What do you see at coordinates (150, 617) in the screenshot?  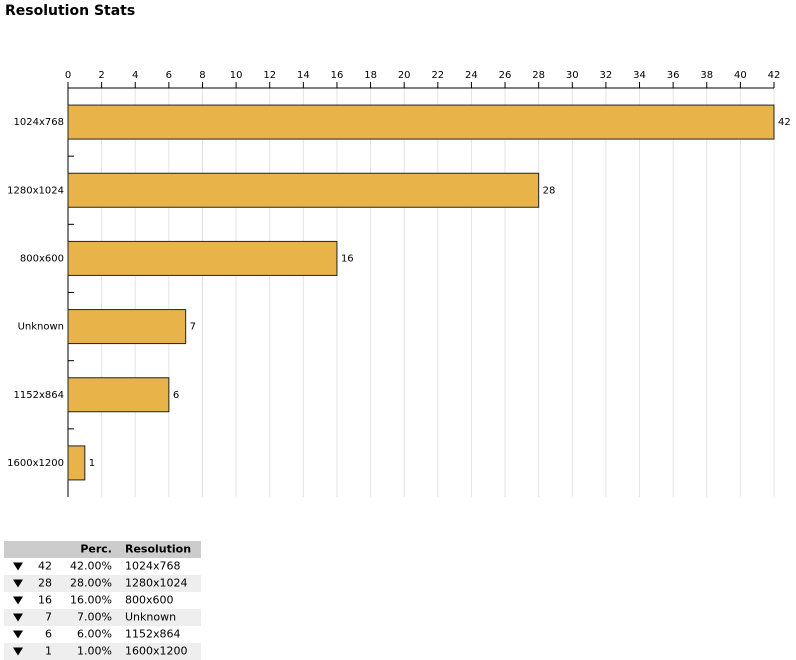 I see `resolution-cell: Unknown` at bounding box center [150, 617].